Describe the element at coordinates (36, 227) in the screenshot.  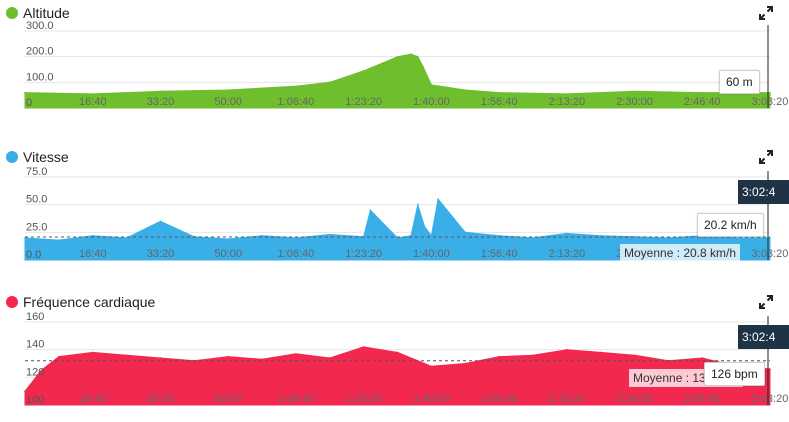
I see `y-tick-label: 25.0` at that location.